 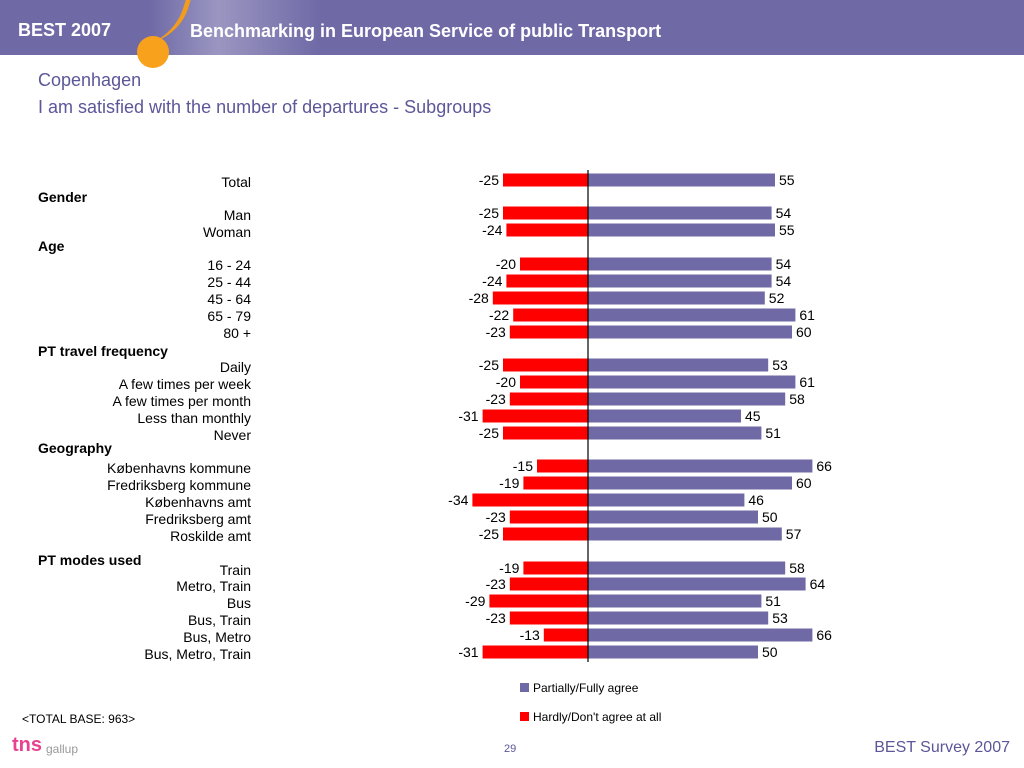 What do you see at coordinates (818, 584) in the screenshot?
I see `data-label-agree: 64` at bounding box center [818, 584].